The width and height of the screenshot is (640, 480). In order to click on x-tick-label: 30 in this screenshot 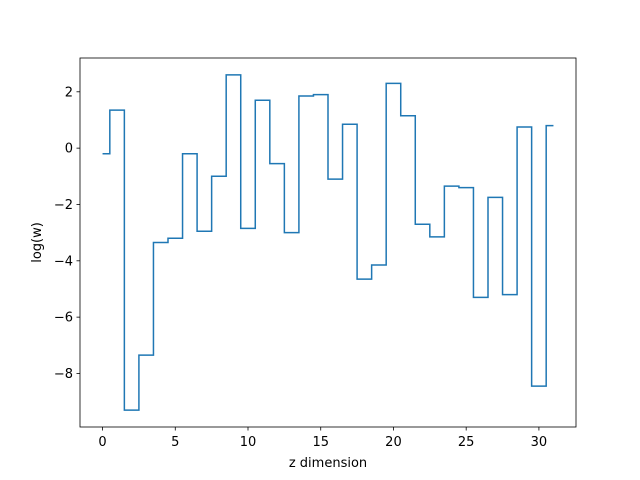, I will do `click(539, 442)`.